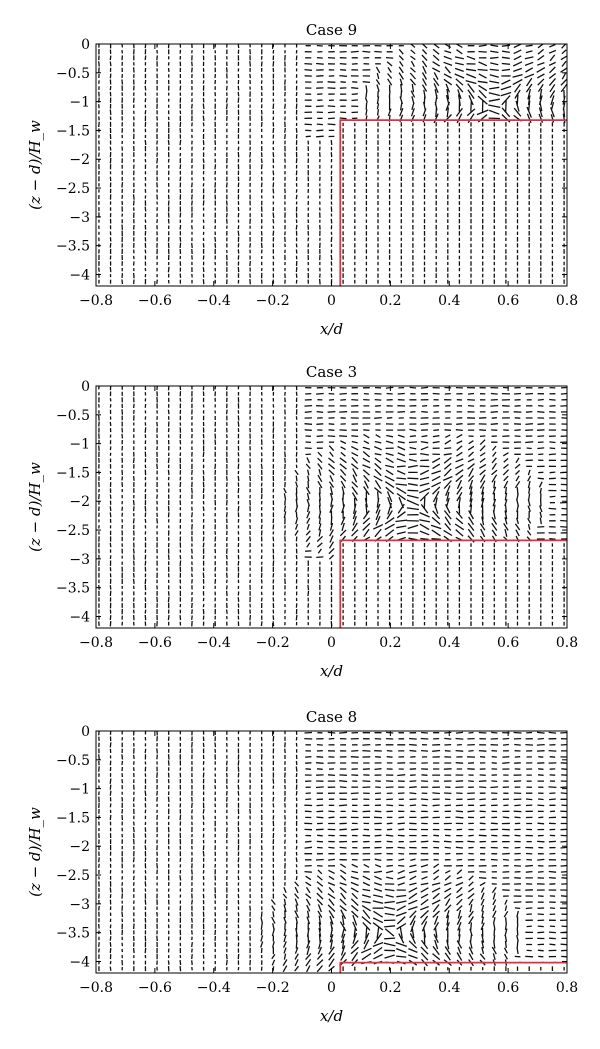  Describe the element at coordinates (331, 372) in the screenshot. I see `chart-title: Case 3` at that location.